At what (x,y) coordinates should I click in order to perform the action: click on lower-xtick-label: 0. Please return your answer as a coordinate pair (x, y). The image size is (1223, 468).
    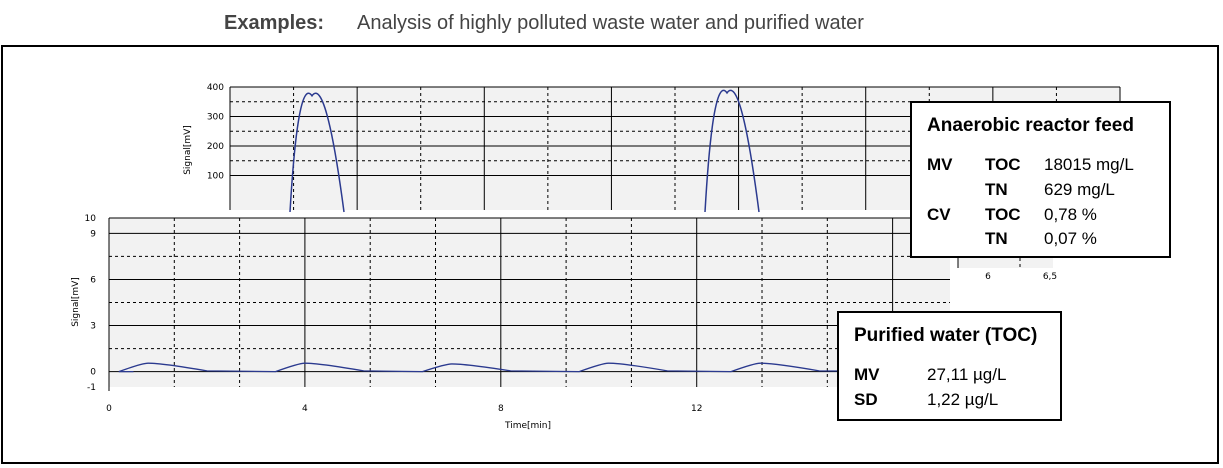
    Looking at the image, I should click on (109, 409).